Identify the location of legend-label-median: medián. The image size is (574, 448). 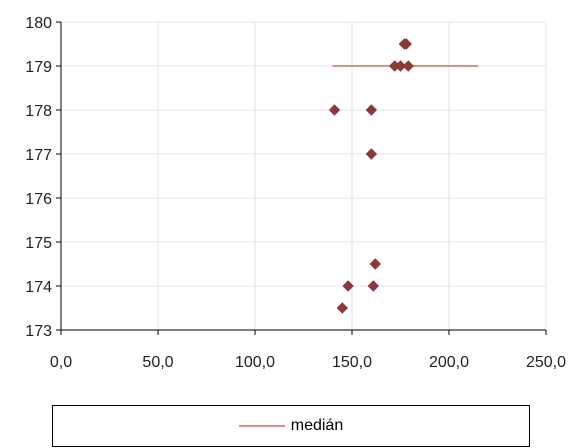
(317, 425).